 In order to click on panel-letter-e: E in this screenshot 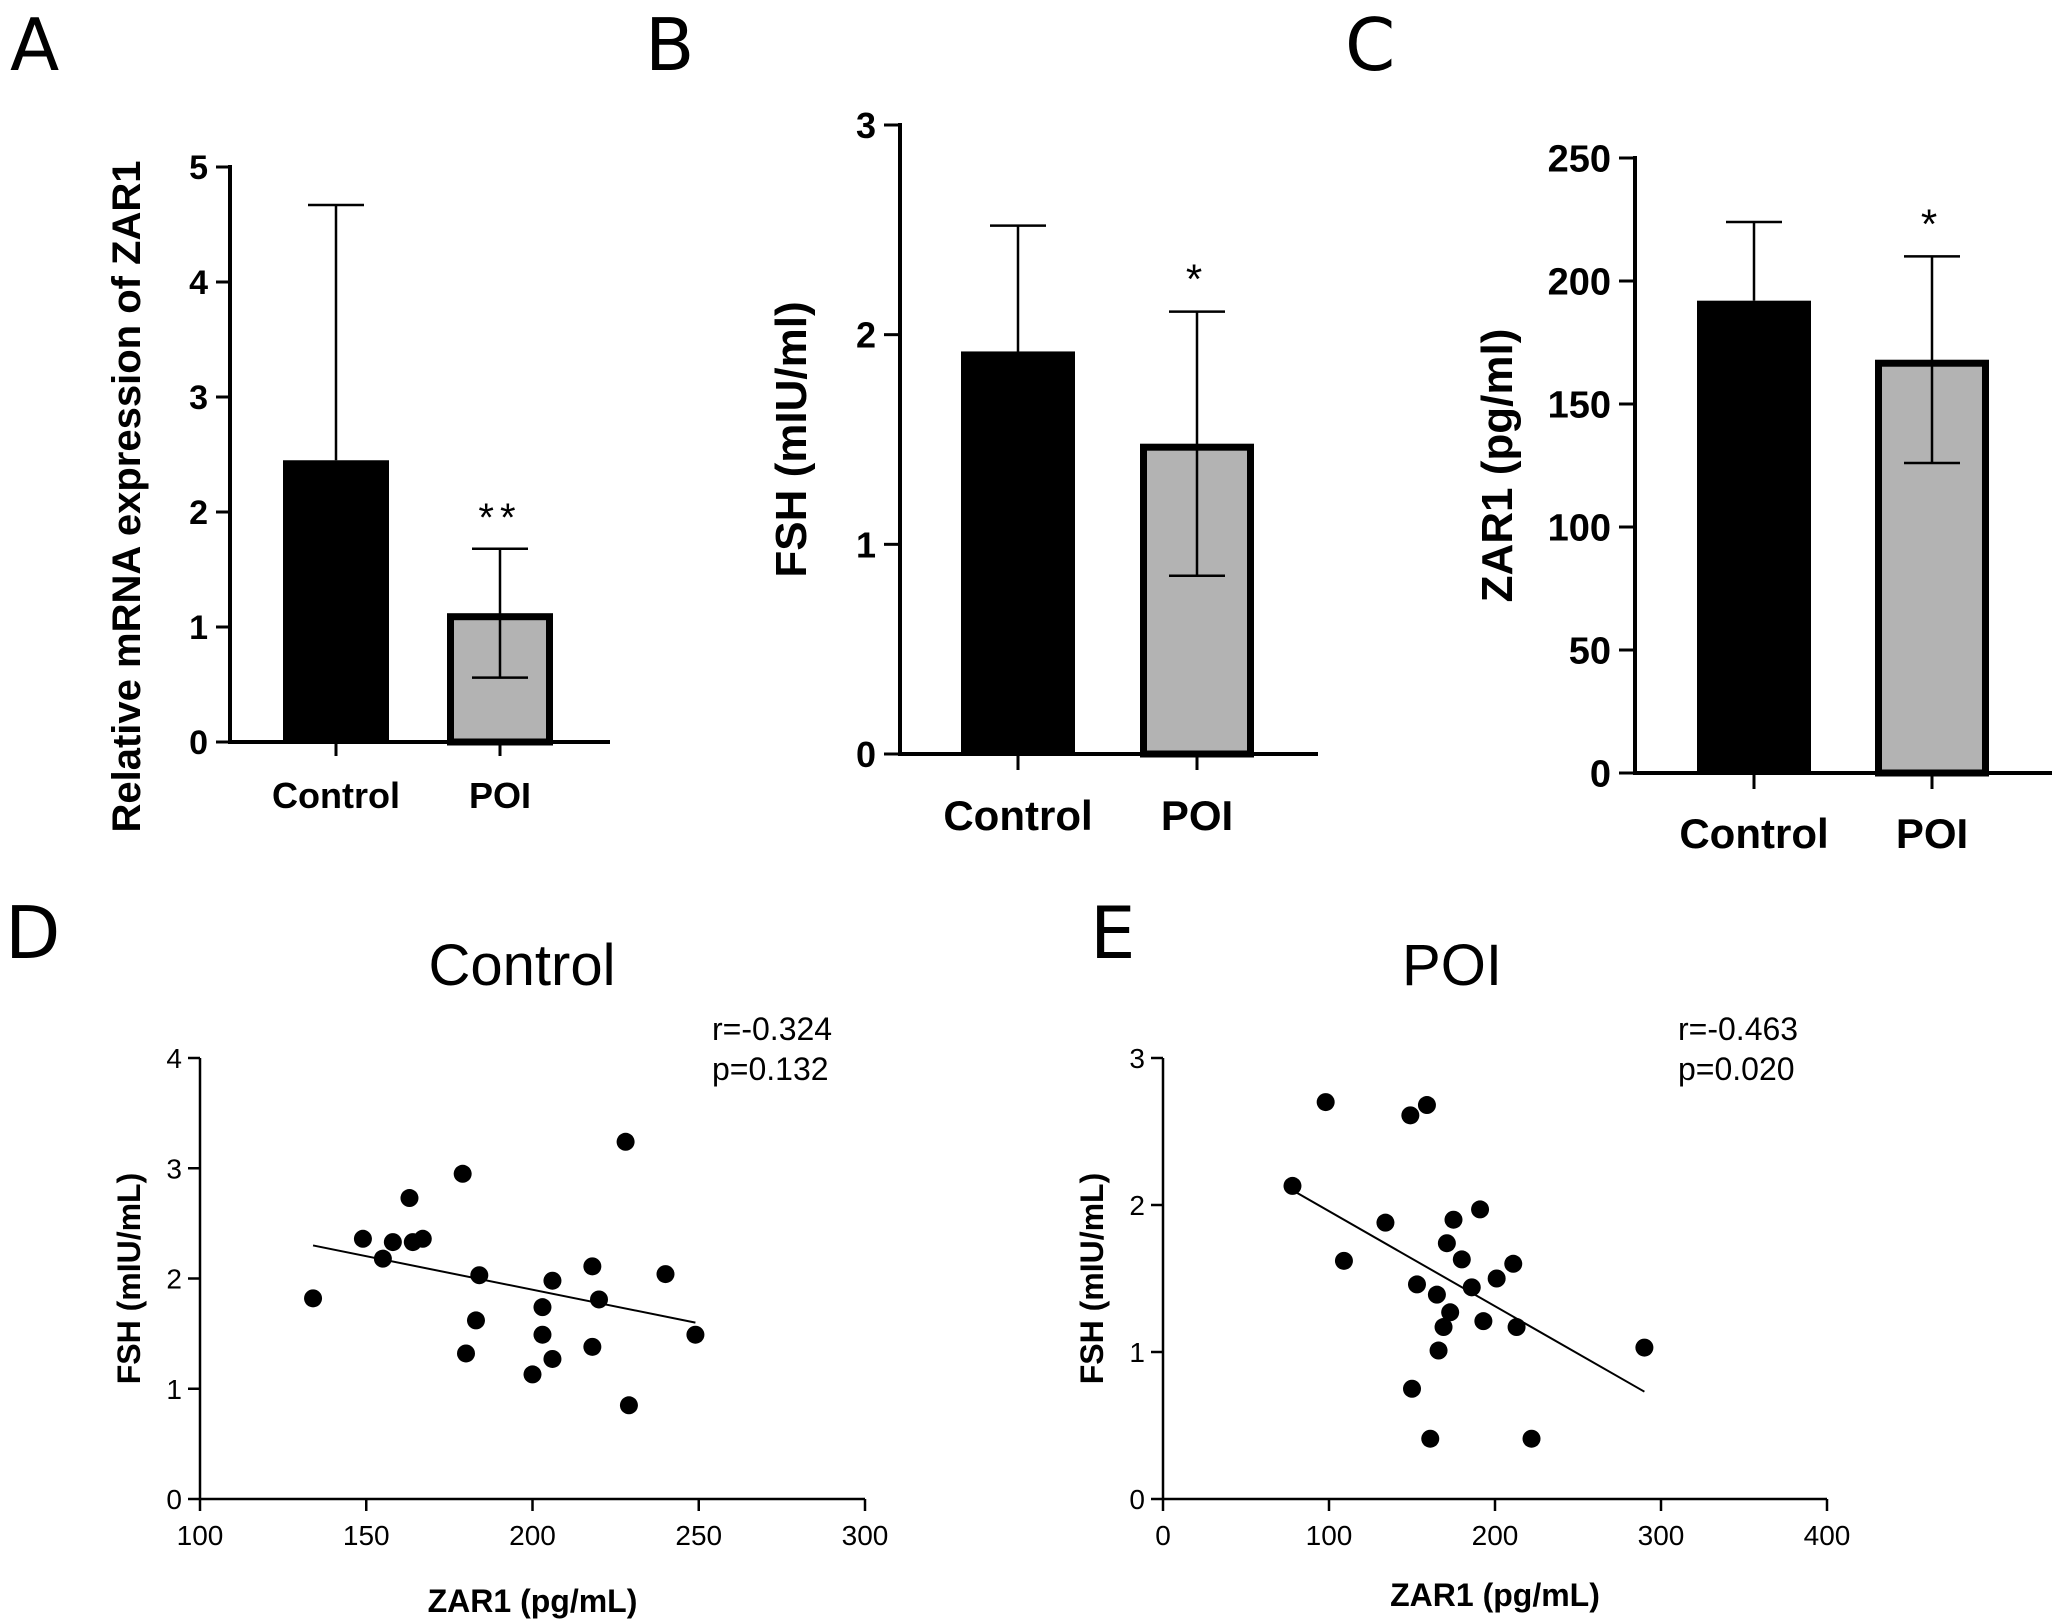, I will do `click(1113, 933)`.